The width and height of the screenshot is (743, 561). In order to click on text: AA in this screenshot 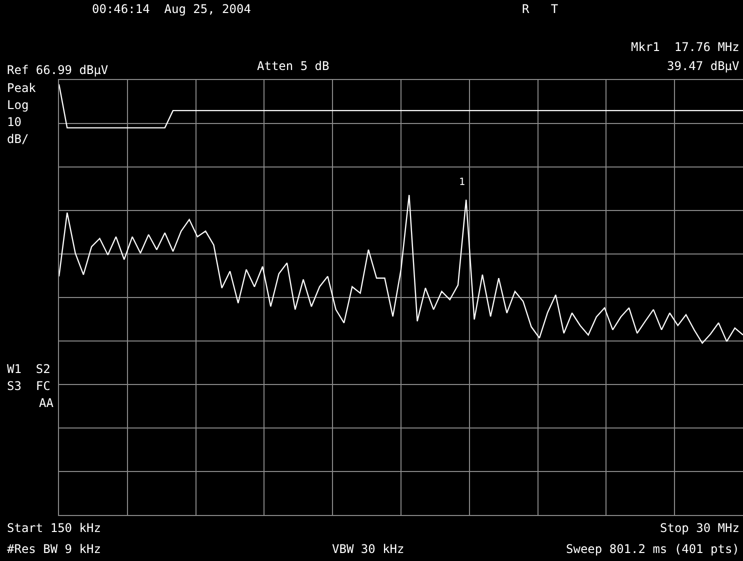, I will do `click(46, 403)`.